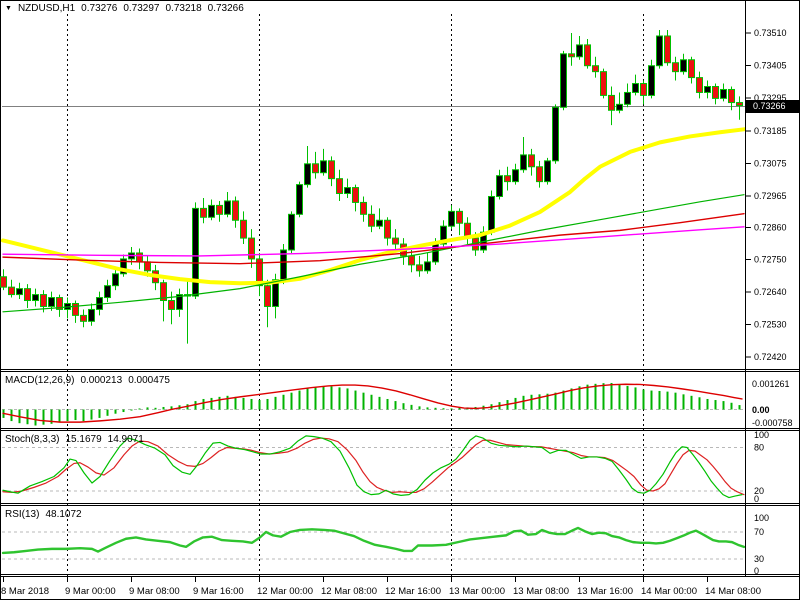 The width and height of the screenshot is (800, 600). Describe the element at coordinates (733, 591) in the screenshot. I see `time-axis-label: 14 Mar 08:00` at that location.